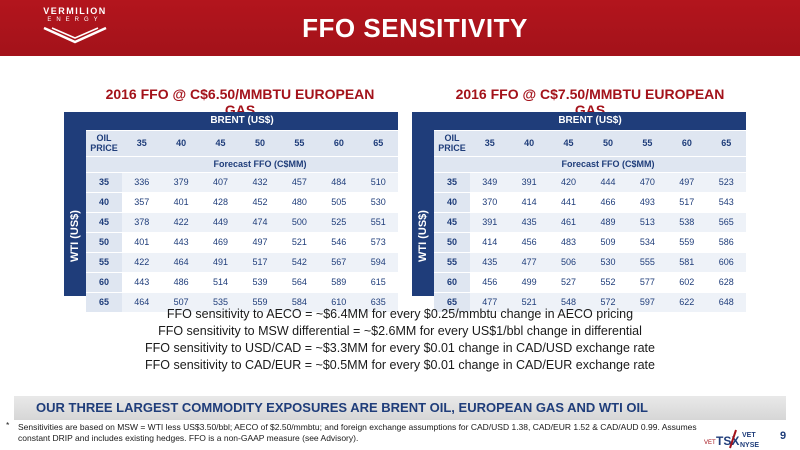  Describe the element at coordinates (590, 121) in the screenshot. I see `brent-label: BRENT (US$)` at that location.